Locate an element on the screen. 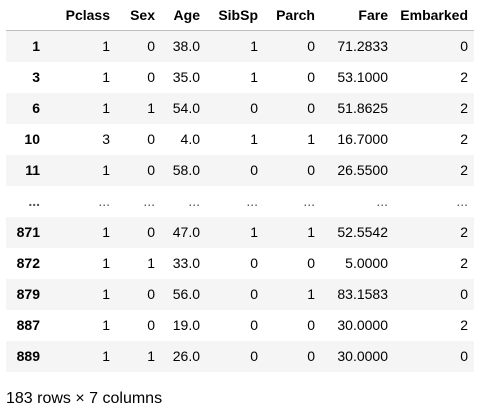  row-index: 3 is located at coordinates (36, 77).